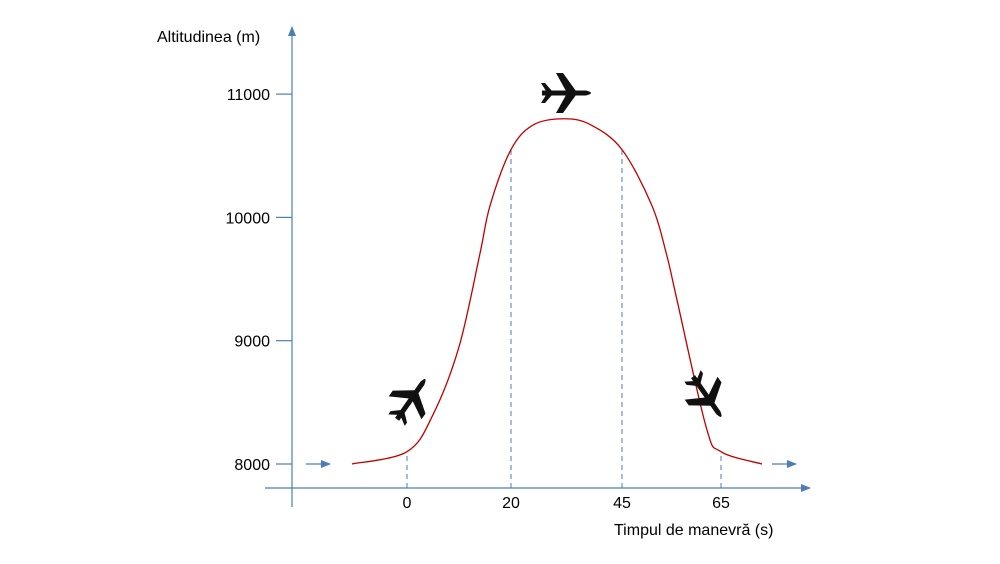  I want to click on y-axis-title: Altitudinea (m), so click(208, 37).